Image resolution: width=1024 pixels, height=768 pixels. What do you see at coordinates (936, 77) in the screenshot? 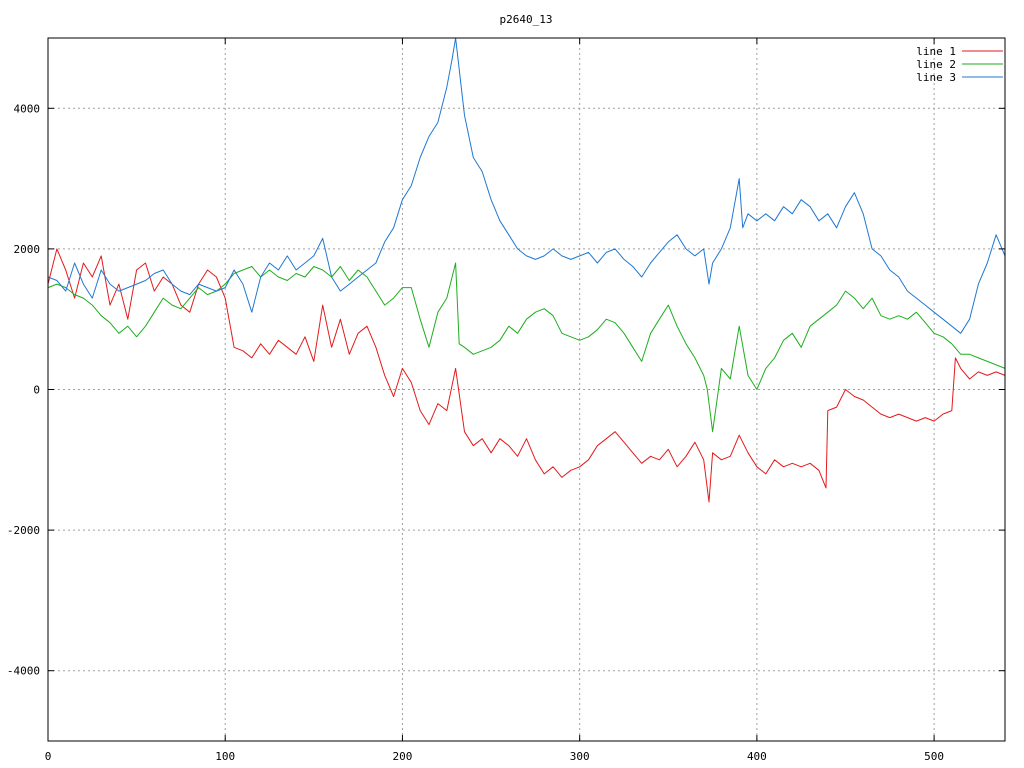
I see `legend-label: line 3` at bounding box center [936, 77].